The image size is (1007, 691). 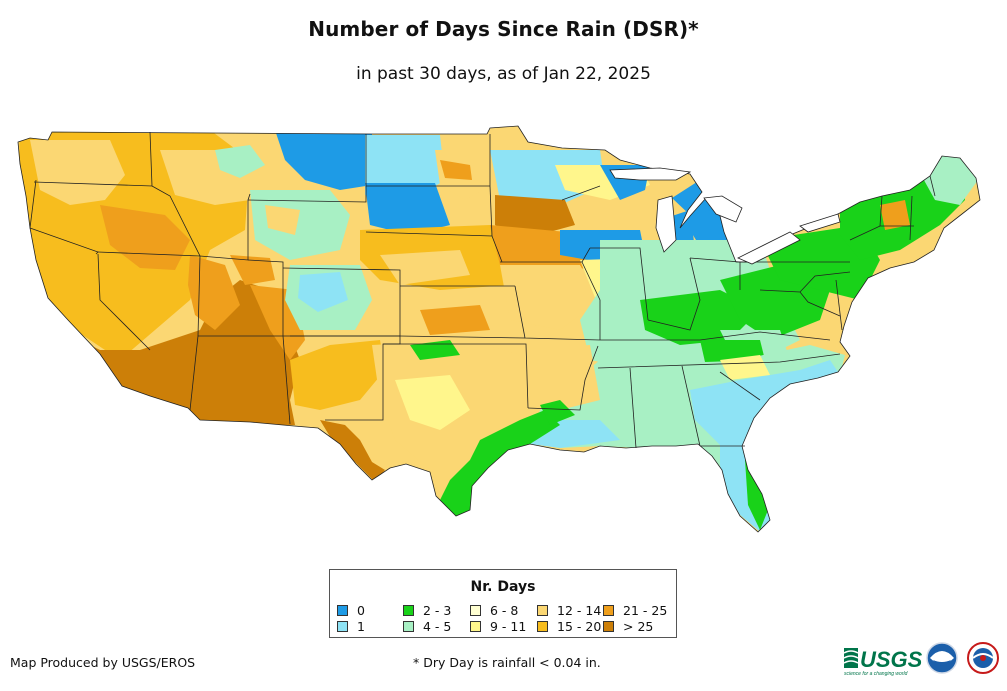 I want to click on agency-logos: USGS science for a changing world, so click(x=921, y=659).